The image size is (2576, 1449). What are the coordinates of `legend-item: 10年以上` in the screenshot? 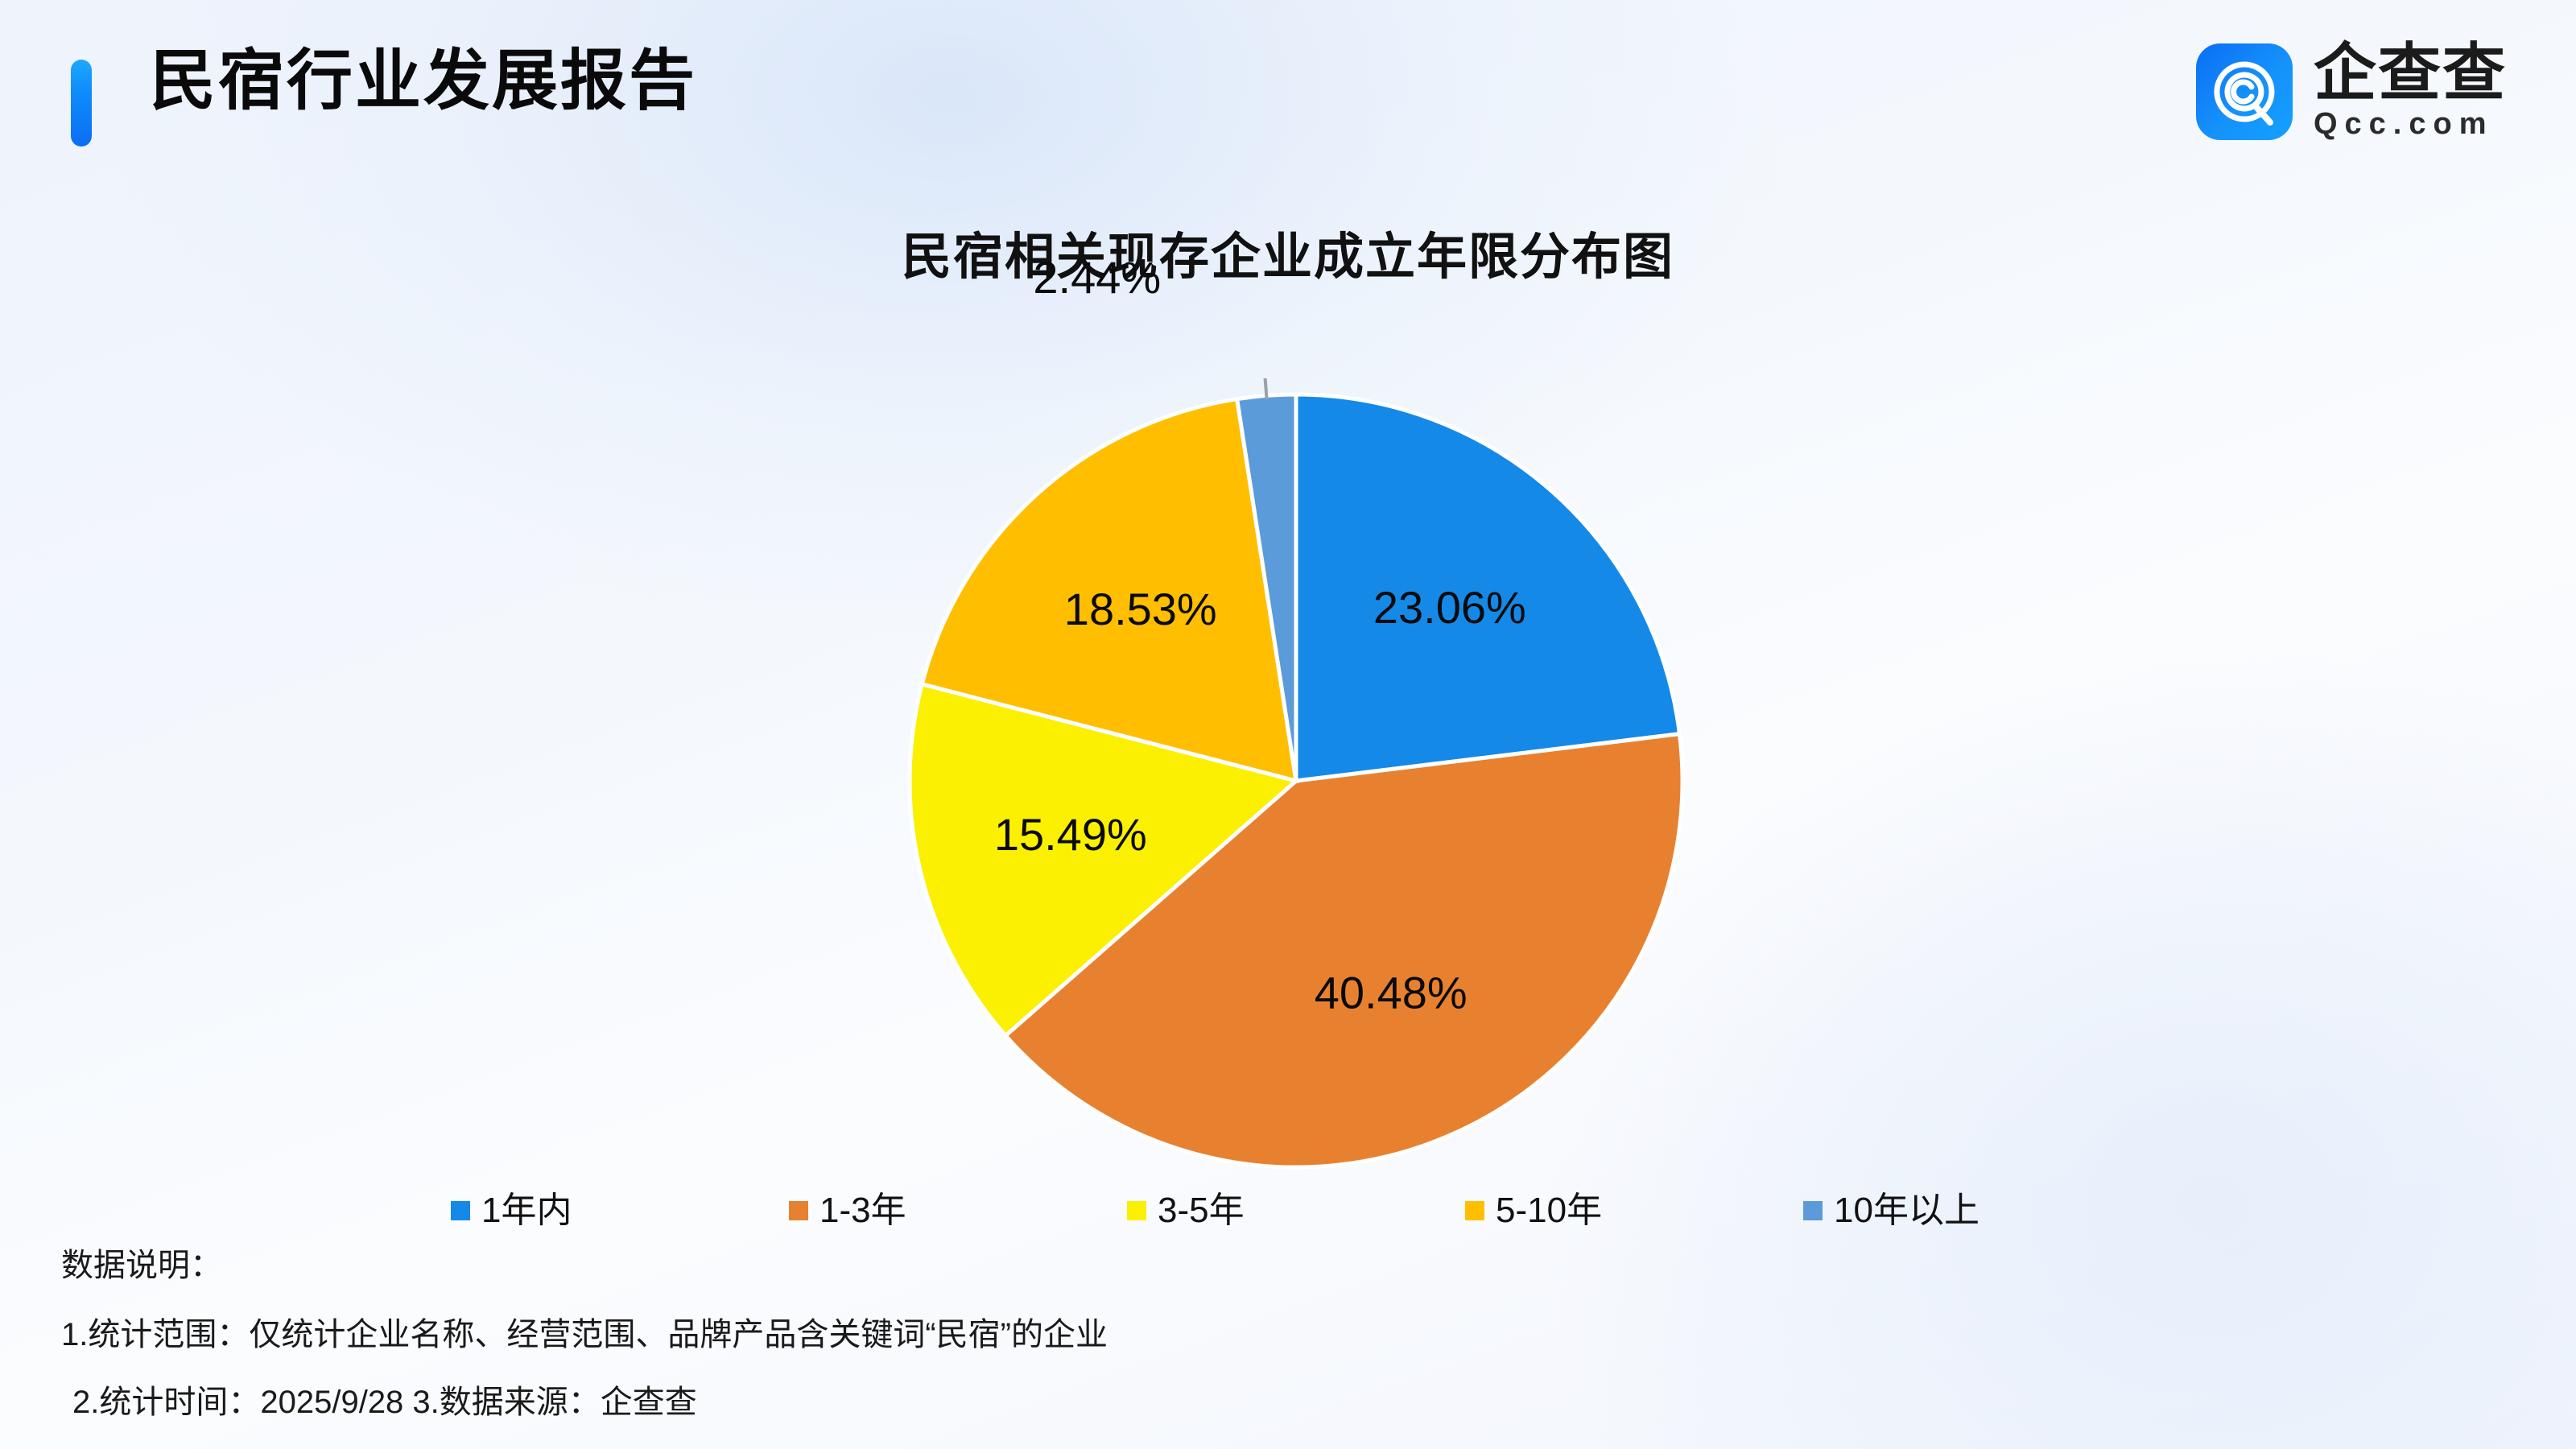 It's located at (1972, 1210).